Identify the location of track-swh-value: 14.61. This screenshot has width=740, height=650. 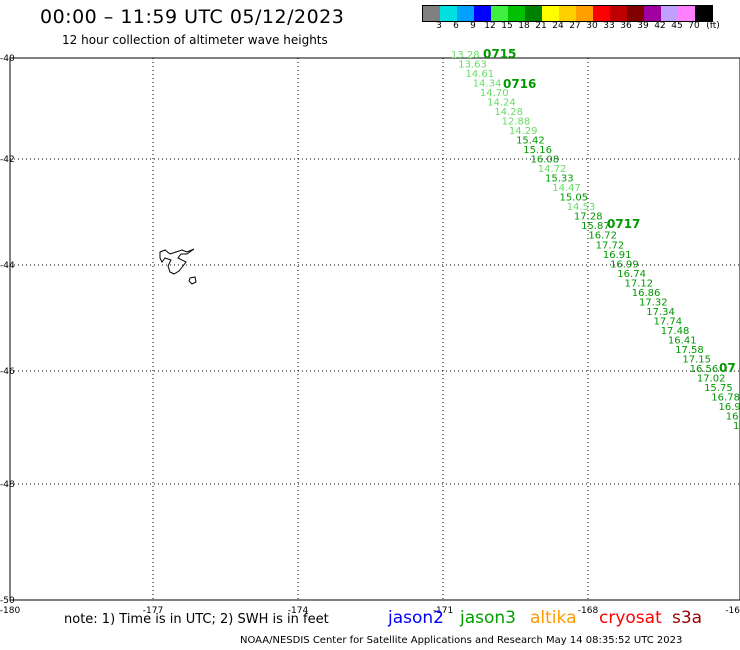
(479, 74).